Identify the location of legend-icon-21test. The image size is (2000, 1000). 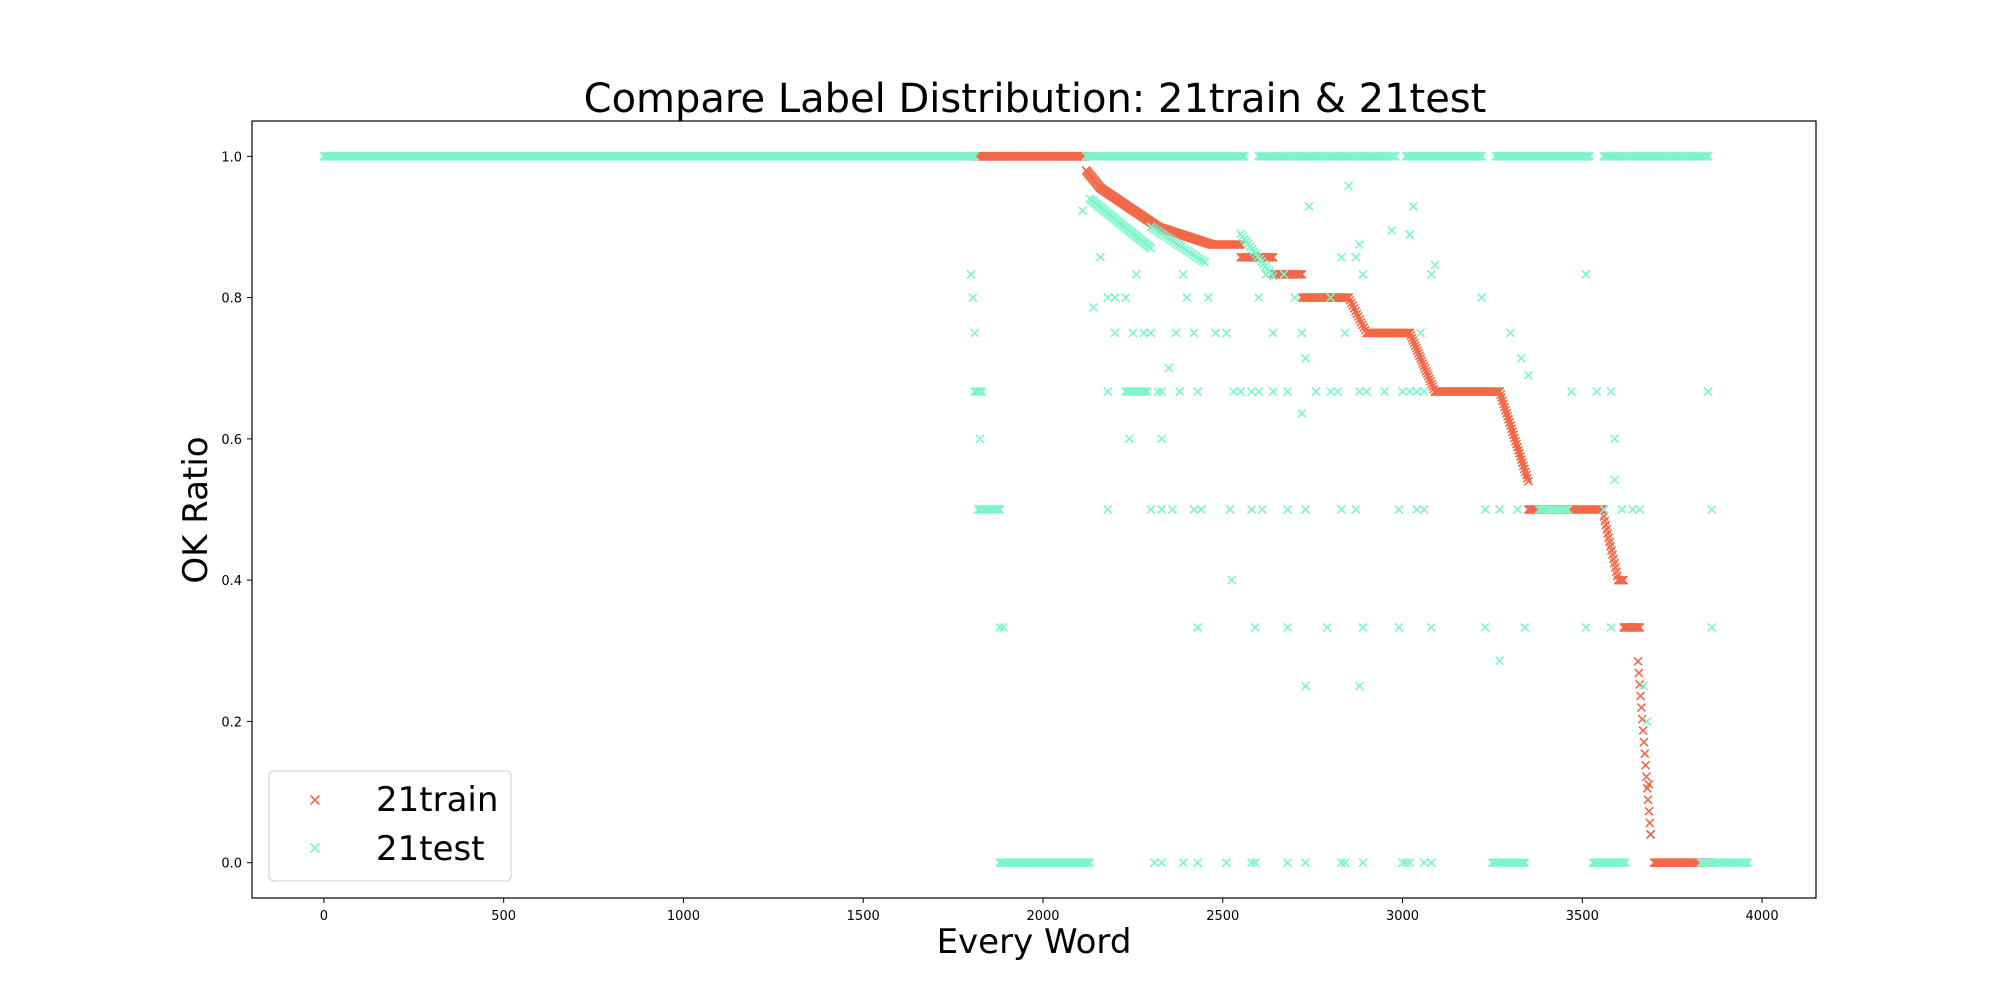
(315, 848).